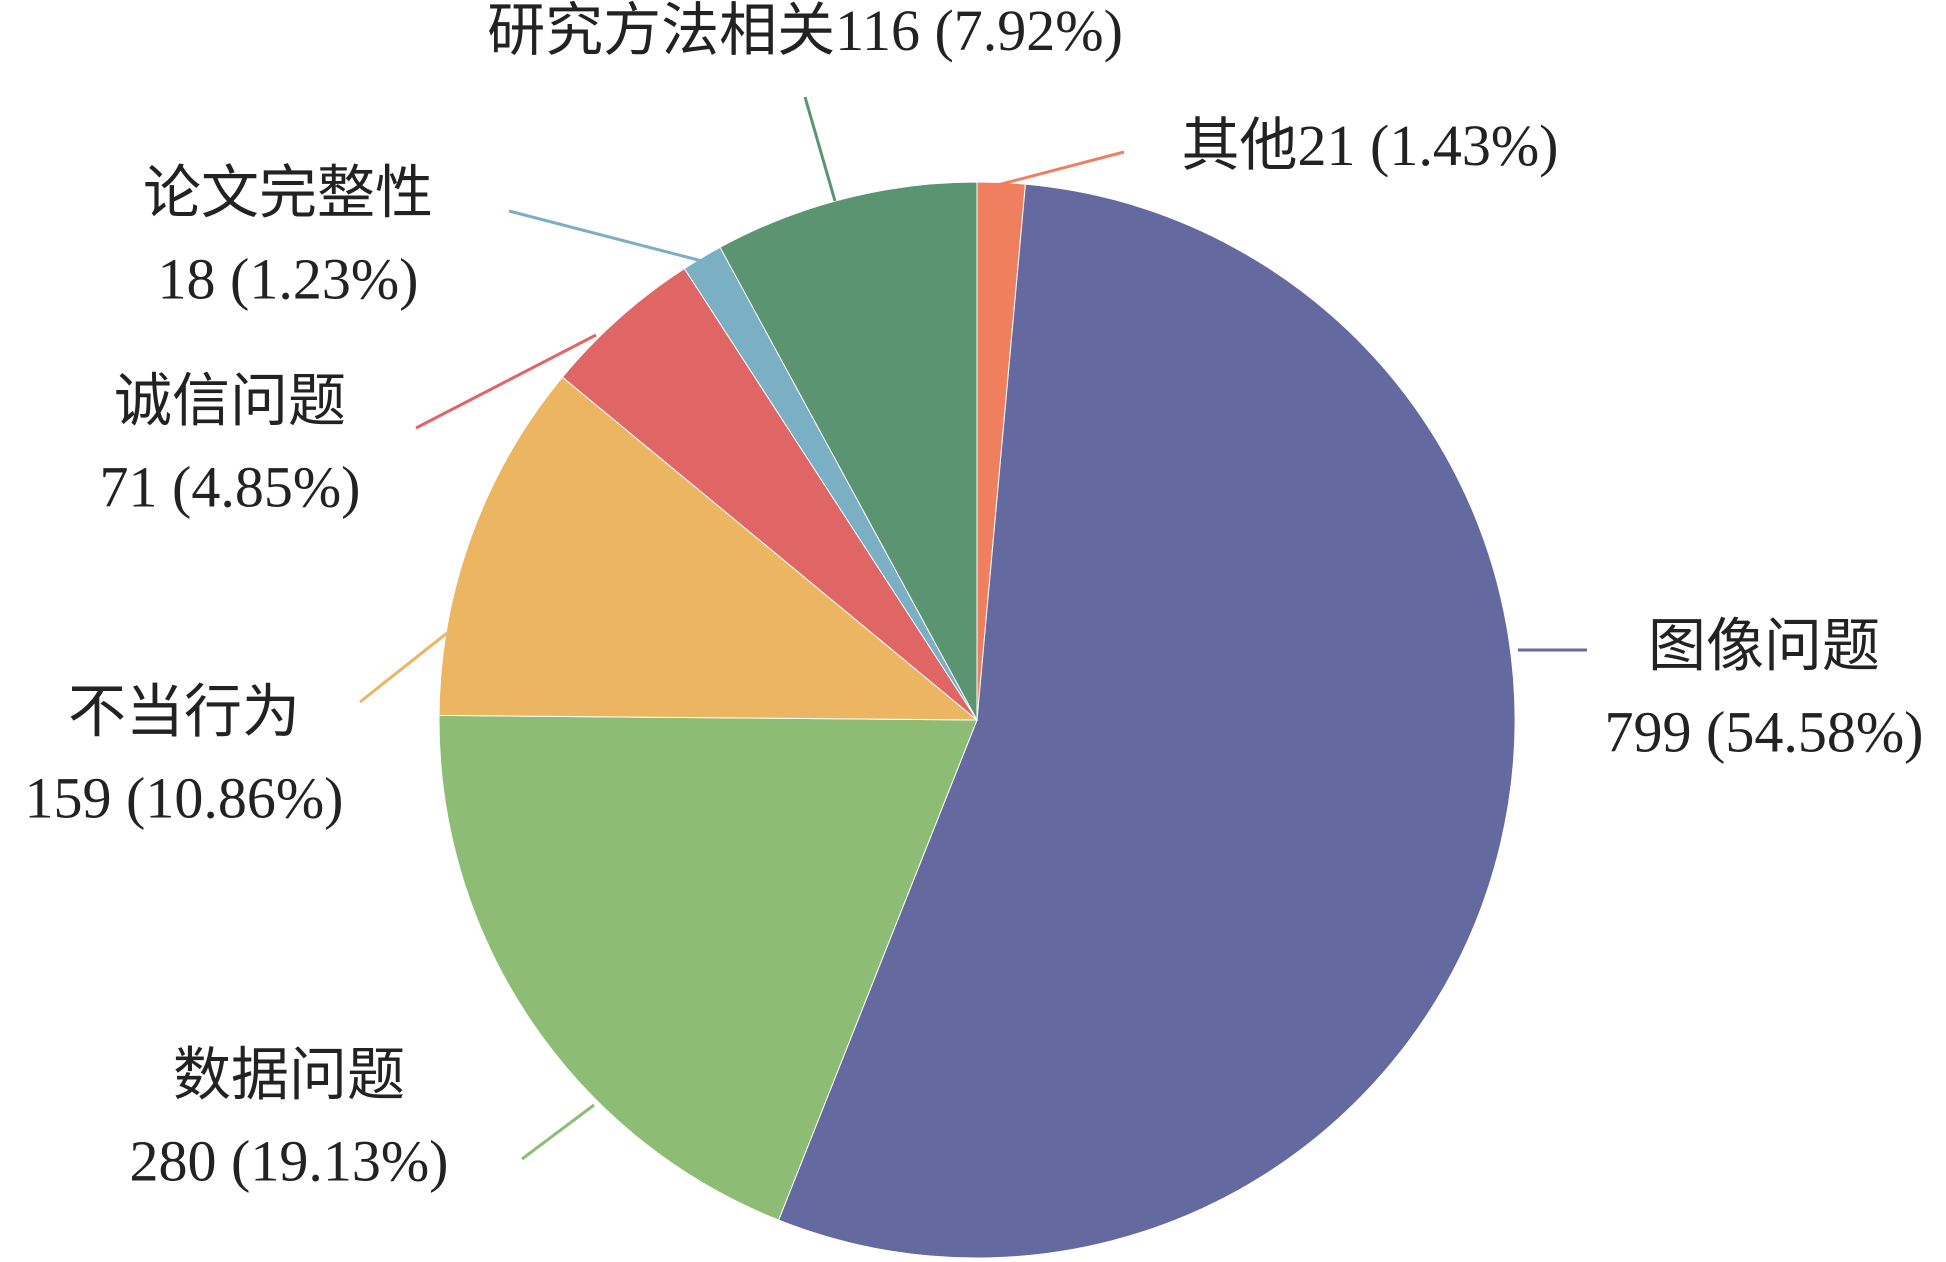 The image size is (1946, 1262). What do you see at coordinates (1764, 645) in the screenshot?
I see `category-label: 图像问题` at bounding box center [1764, 645].